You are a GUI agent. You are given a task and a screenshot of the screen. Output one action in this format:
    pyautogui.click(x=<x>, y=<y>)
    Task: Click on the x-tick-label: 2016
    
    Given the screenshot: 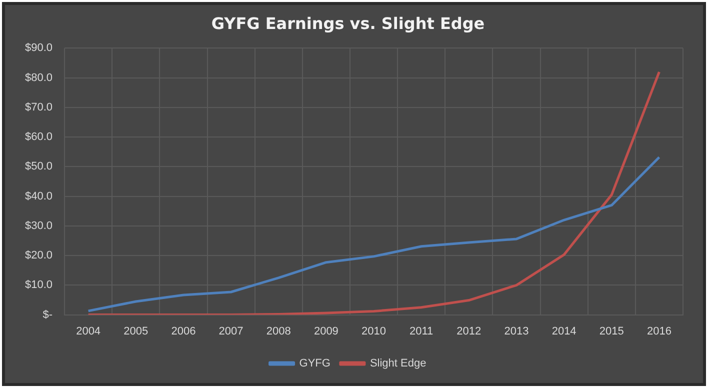 What is the action you would take?
    pyautogui.click(x=659, y=331)
    